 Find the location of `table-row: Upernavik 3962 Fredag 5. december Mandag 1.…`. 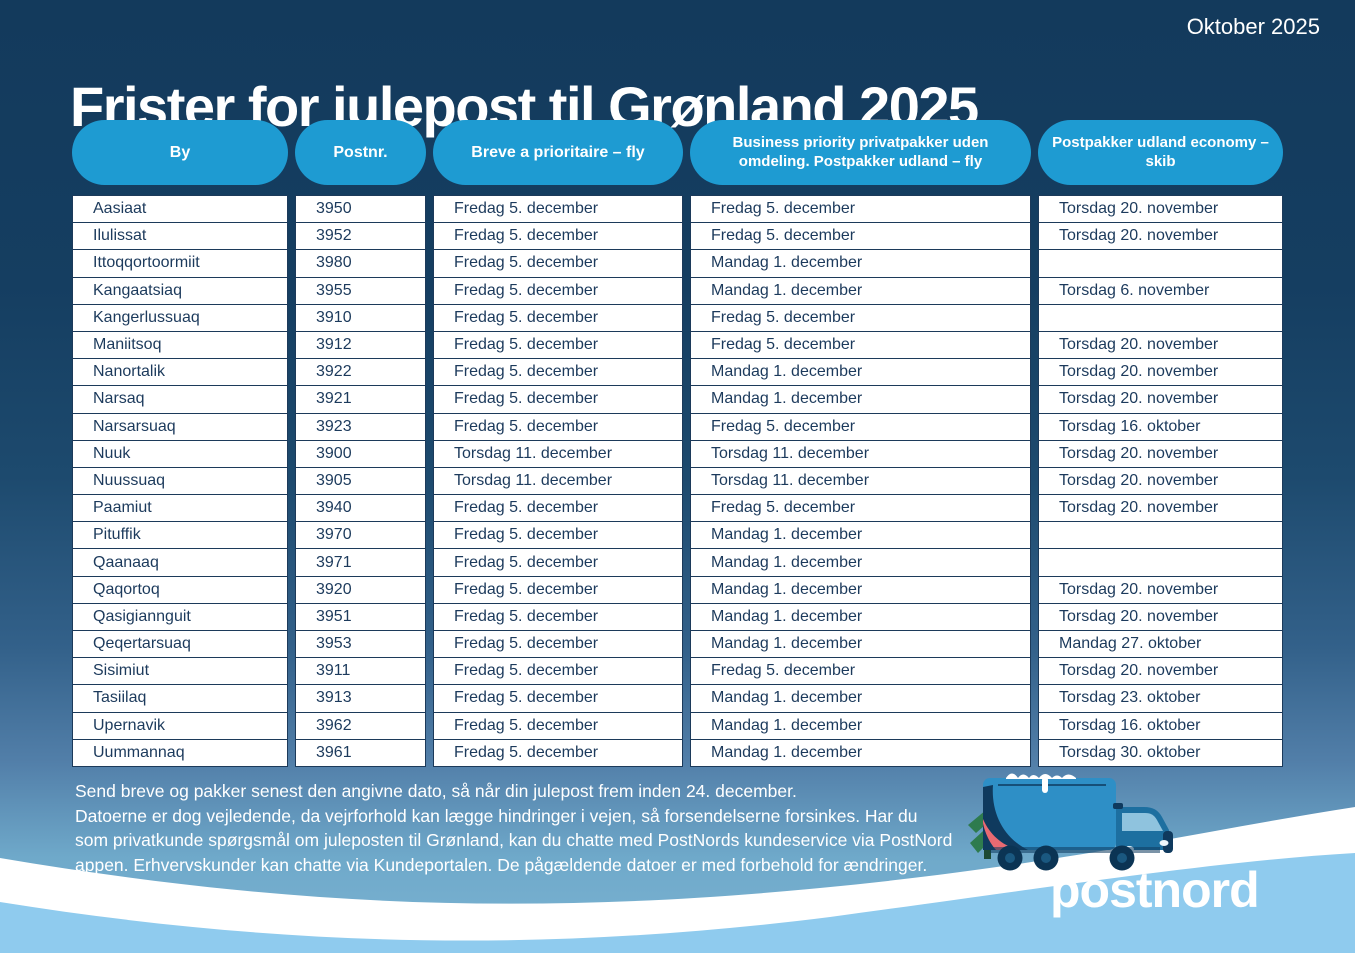

table-row: Upernavik 3962 Fredag 5. december Mandag 1.… is located at coordinates (677, 725).